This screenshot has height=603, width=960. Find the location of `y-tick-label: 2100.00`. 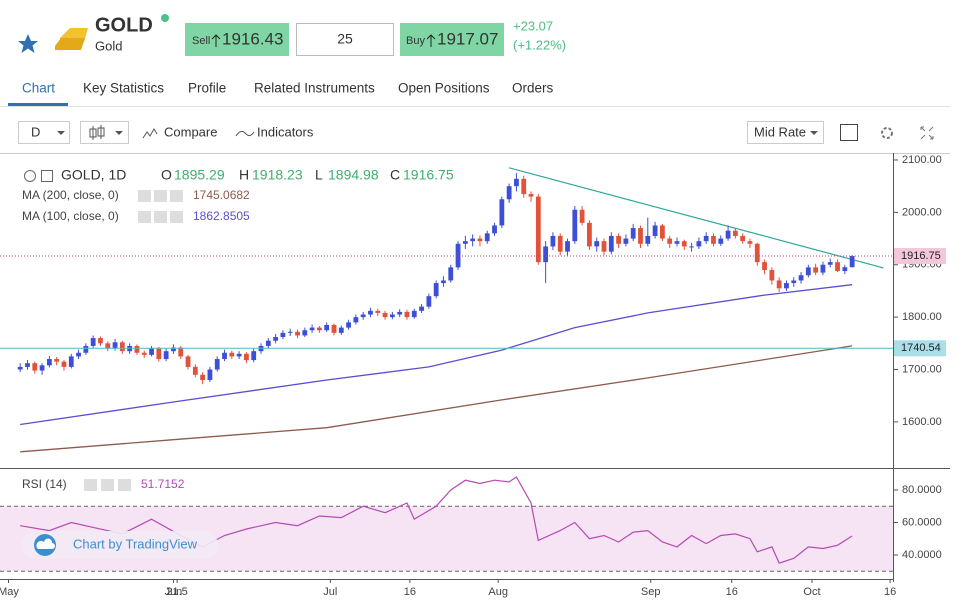

y-tick-label: 2100.00 is located at coordinates (922, 160).